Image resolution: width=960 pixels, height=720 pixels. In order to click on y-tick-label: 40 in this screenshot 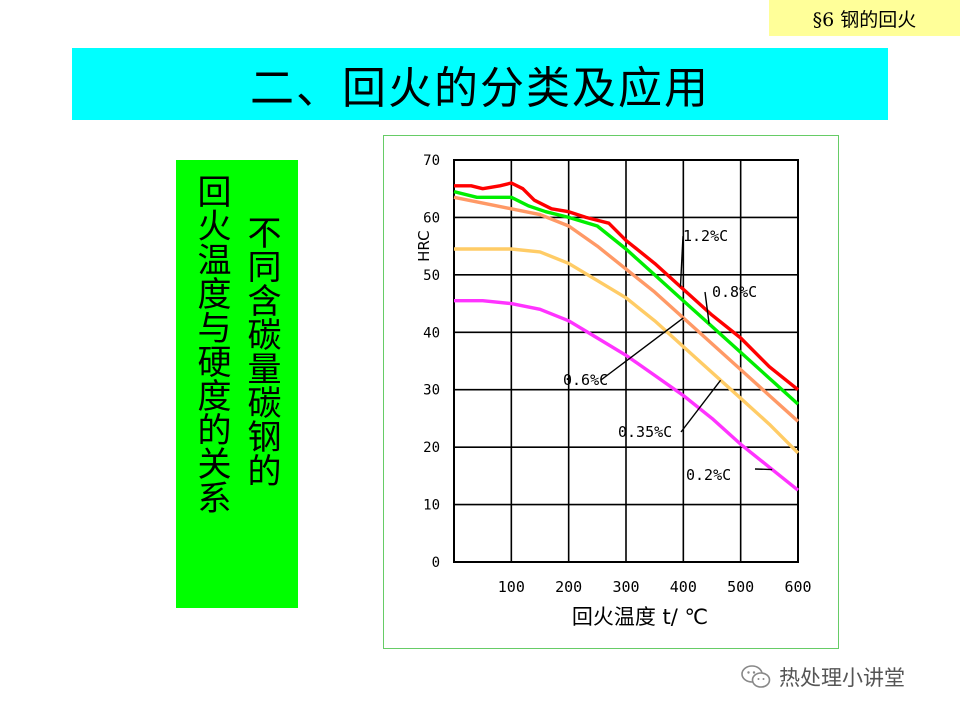, I will do `click(431, 333)`.